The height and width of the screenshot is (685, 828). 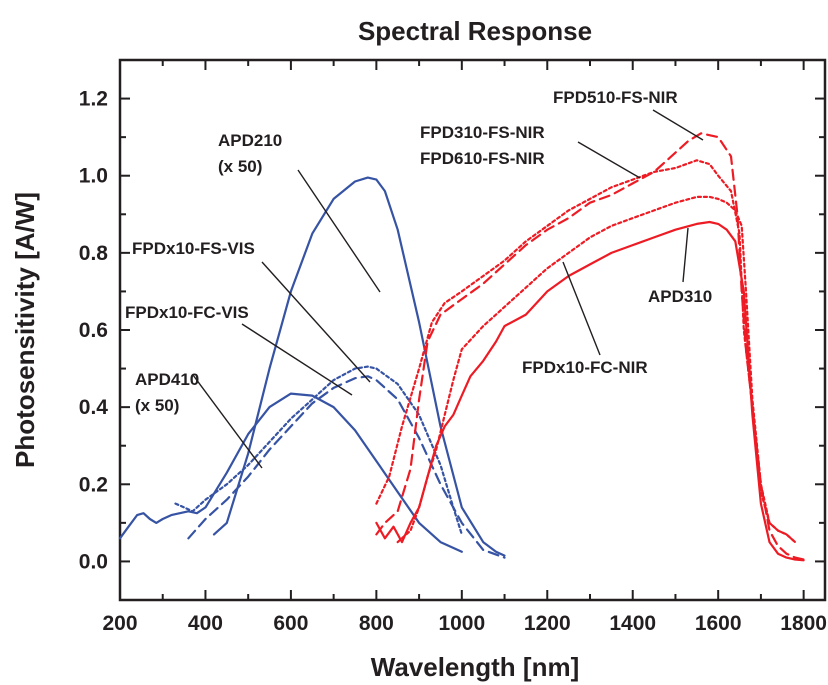 What do you see at coordinates (482, 158) in the screenshot?
I see `series-annotation-label: FPD610-FS-NIR` at bounding box center [482, 158].